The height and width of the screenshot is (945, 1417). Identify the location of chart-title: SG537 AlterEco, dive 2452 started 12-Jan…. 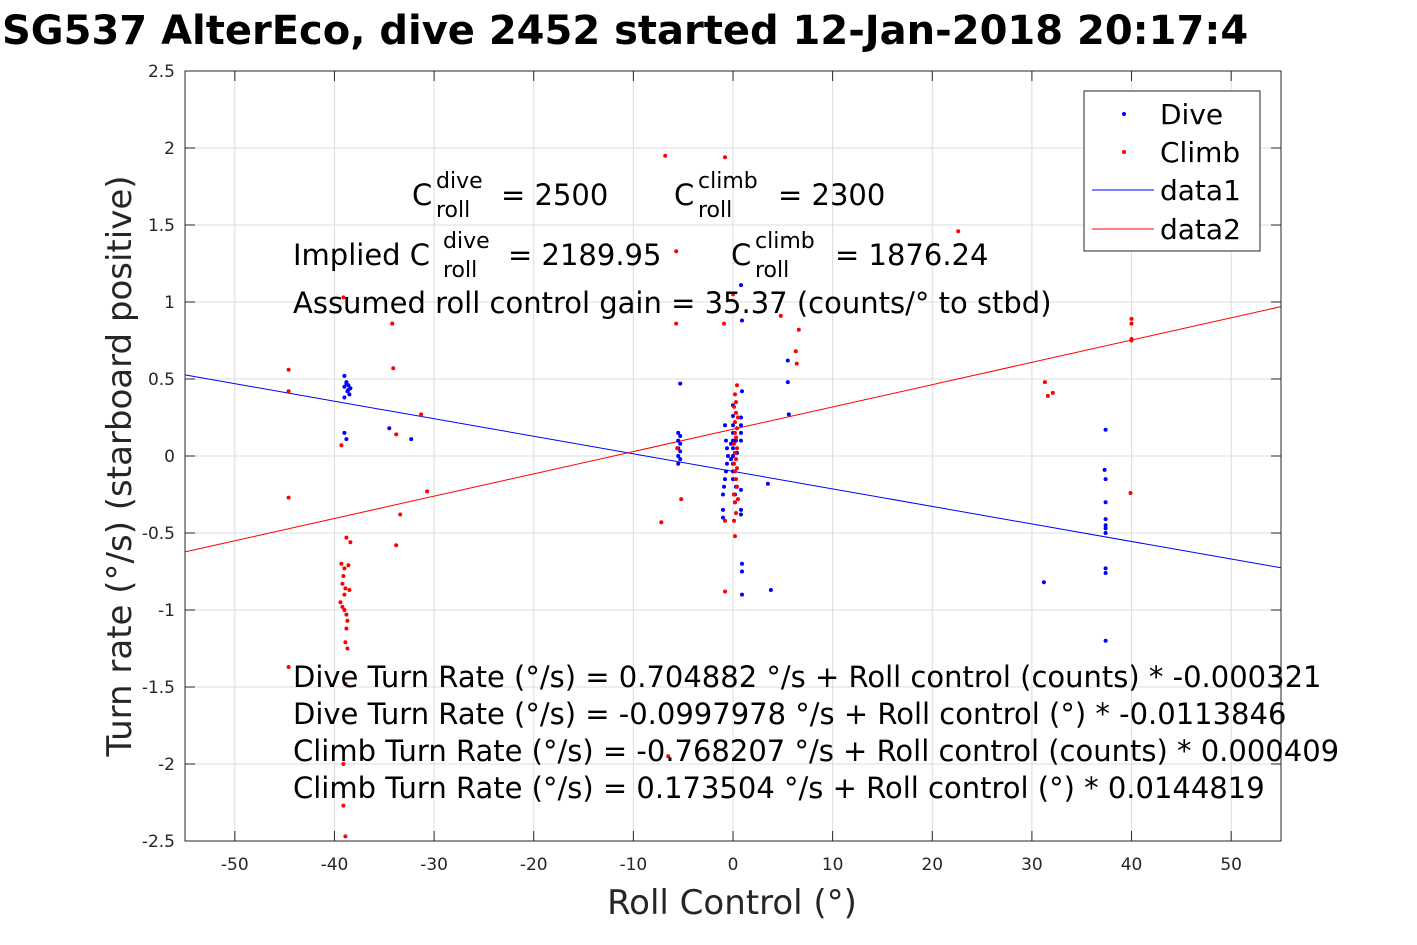
(625, 31).